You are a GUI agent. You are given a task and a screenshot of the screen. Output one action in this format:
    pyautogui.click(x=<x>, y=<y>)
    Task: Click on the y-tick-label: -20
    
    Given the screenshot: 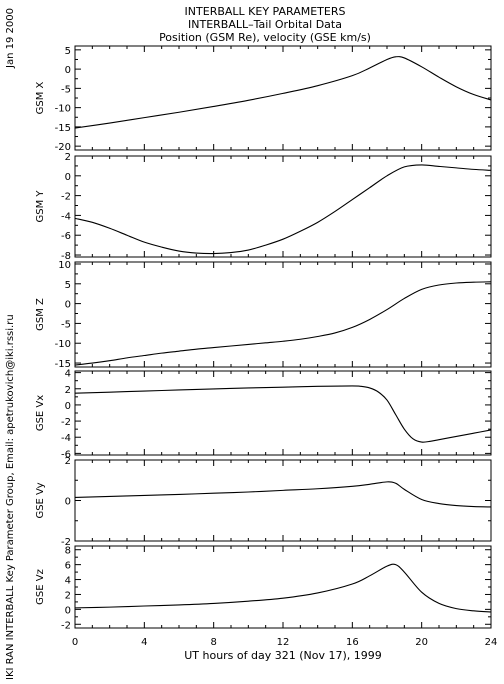 What is the action you would take?
    pyautogui.click(x=63, y=147)
    